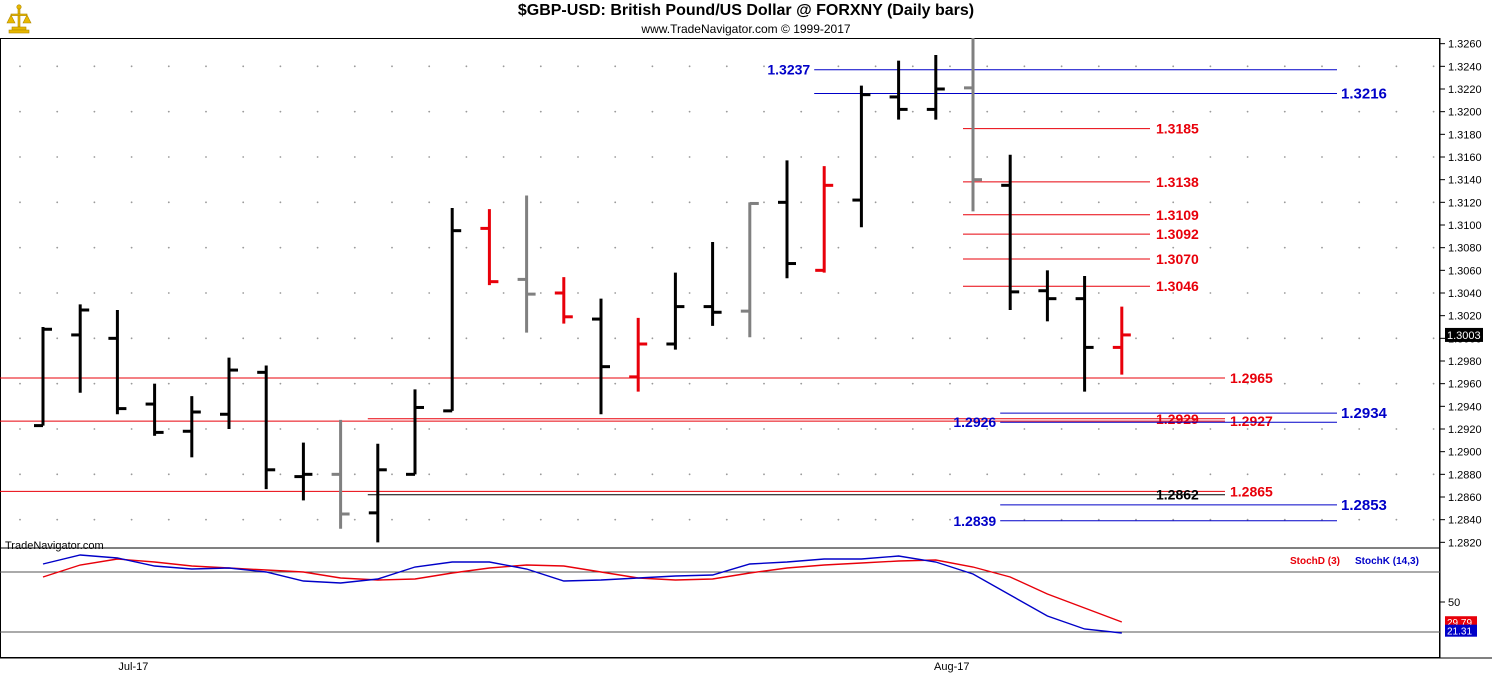  Describe the element at coordinates (1465, 45) in the screenshot. I see `price-tick-label: 1.3260` at that location.